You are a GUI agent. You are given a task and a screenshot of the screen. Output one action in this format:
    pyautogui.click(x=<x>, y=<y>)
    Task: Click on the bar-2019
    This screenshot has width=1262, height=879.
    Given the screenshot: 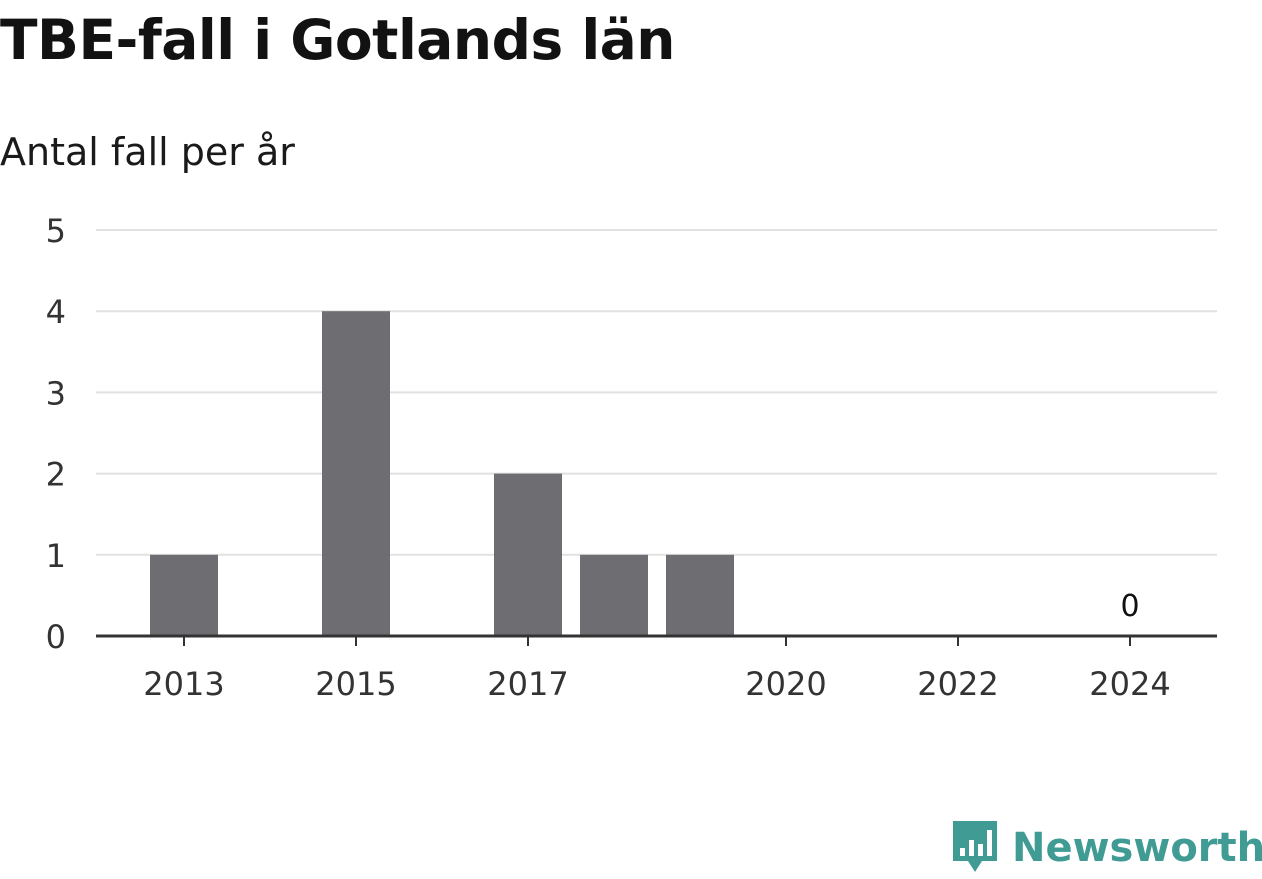 What is the action you would take?
    pyautogui.click(x=700, y=595)
    